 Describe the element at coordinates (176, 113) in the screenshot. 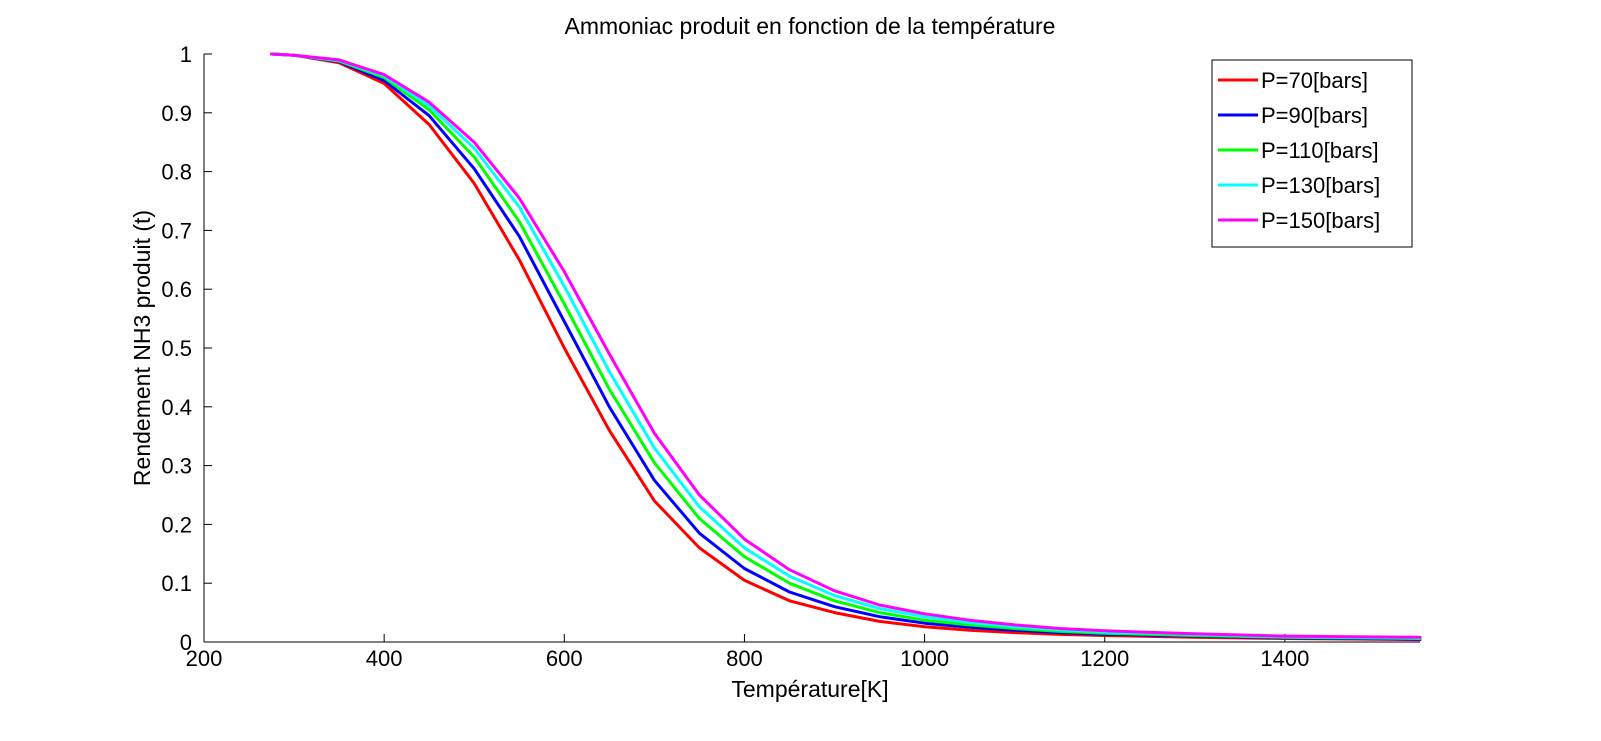

I see `y-tick-label: 0.9` at that location.